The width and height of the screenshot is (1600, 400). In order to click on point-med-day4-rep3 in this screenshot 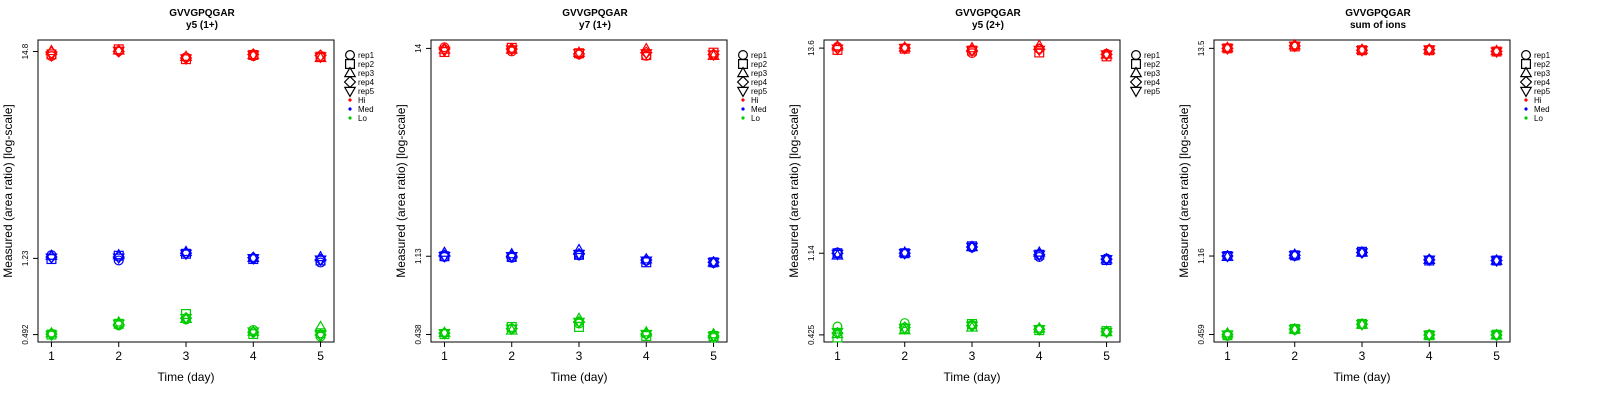, I will do `click(646, 258)`.